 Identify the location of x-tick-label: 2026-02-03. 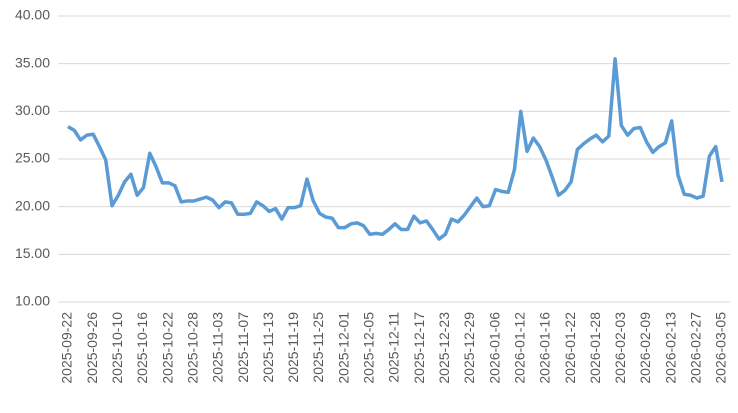
(620, 348).